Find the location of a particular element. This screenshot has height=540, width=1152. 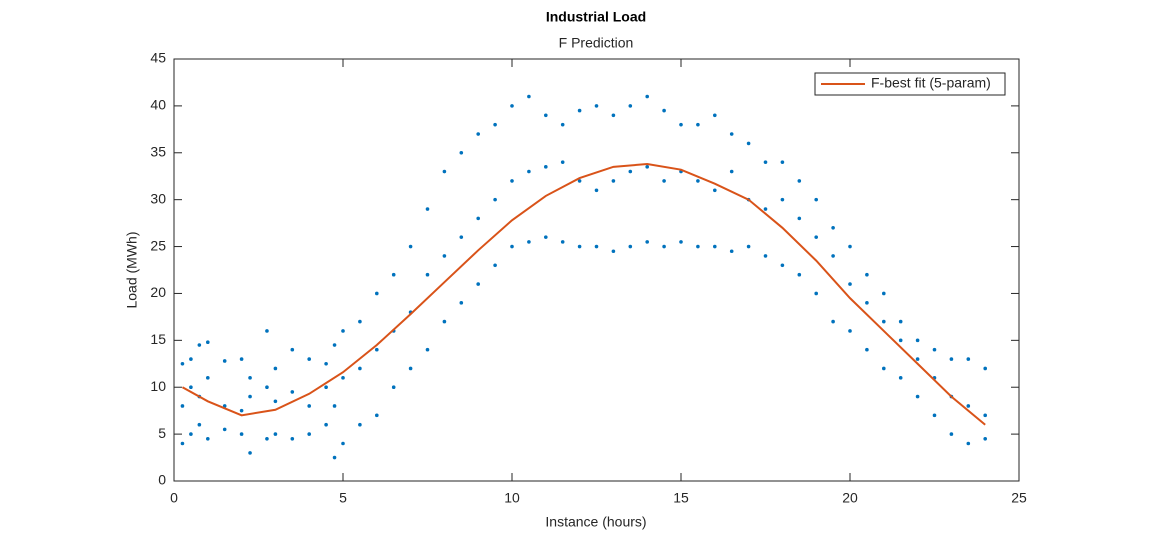

x-tick-label: 10 is located at coordinates (512, 498).